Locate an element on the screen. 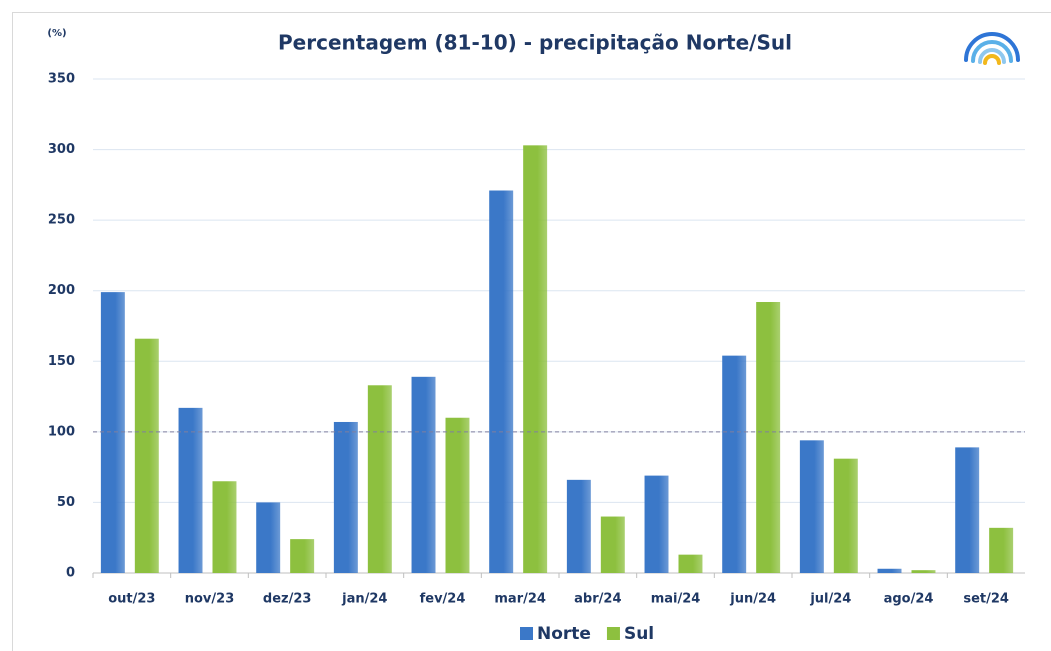  x-tick-label: fev/24 is located at coordinates (443, 599).